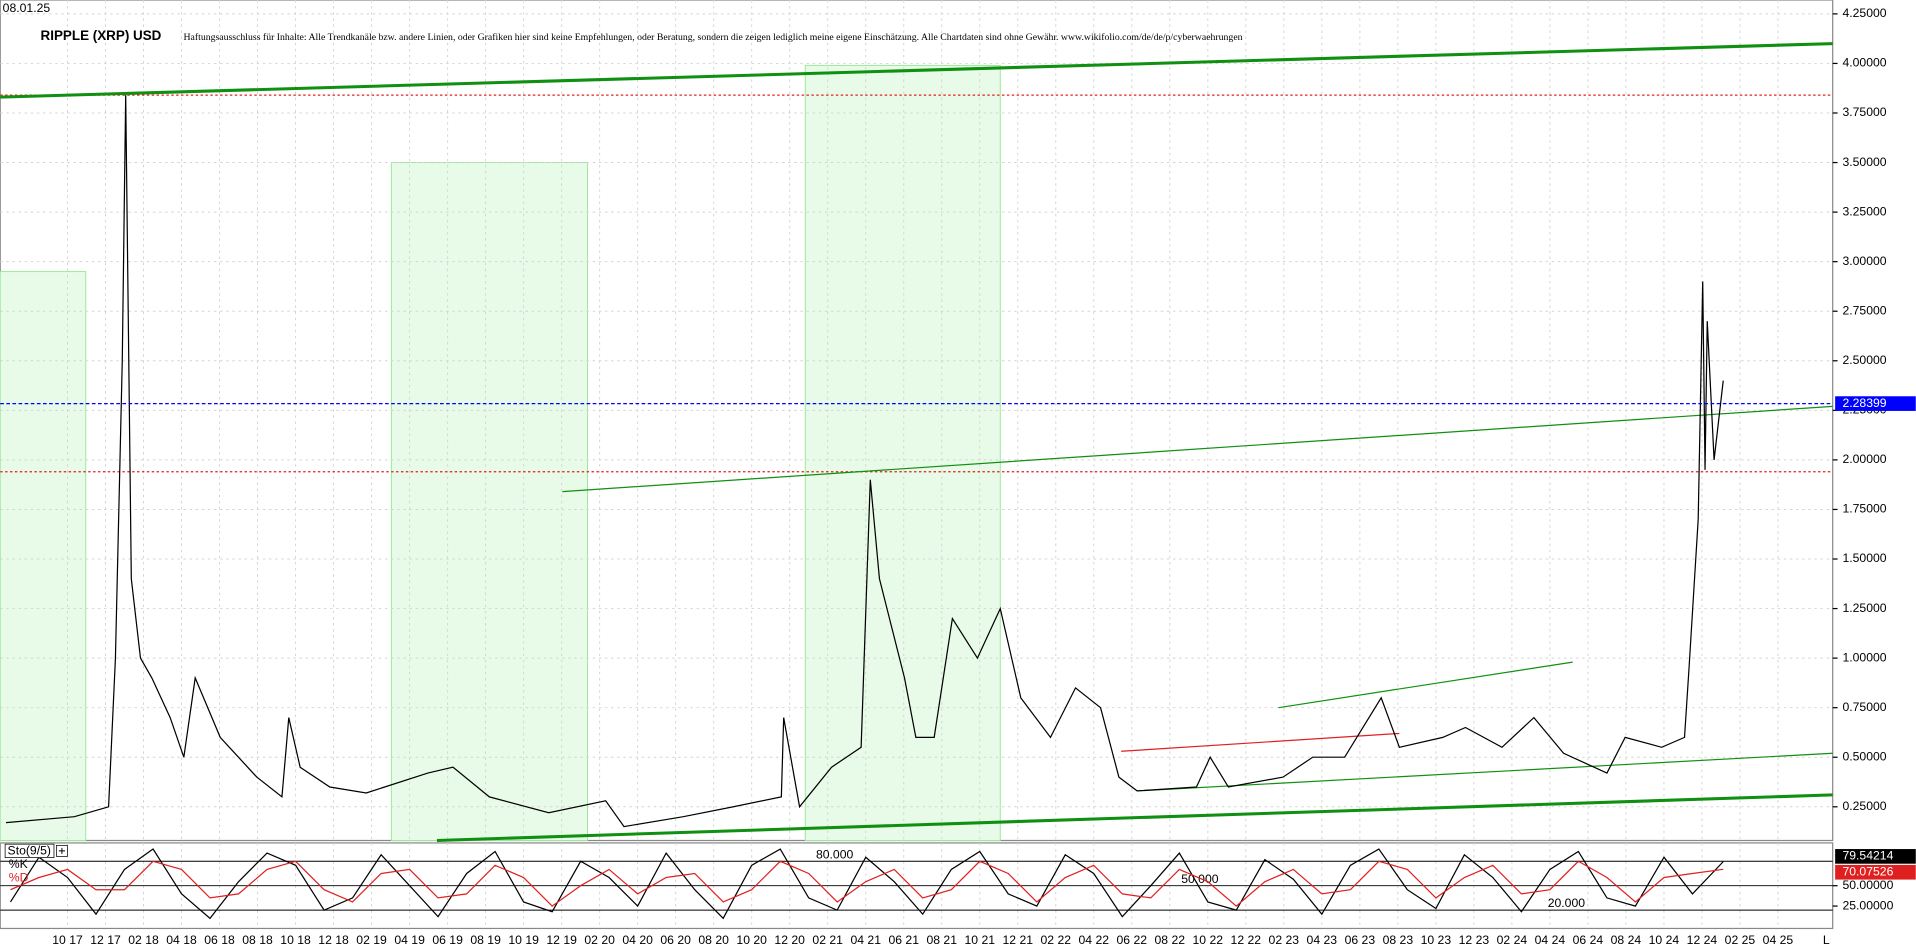 This screenshot has width=1916, height=948. What do you see at coordinates (1322, 940) in the screenshot?
I see `x-tick-label: 04 23` at bounding box center [1322, 940].